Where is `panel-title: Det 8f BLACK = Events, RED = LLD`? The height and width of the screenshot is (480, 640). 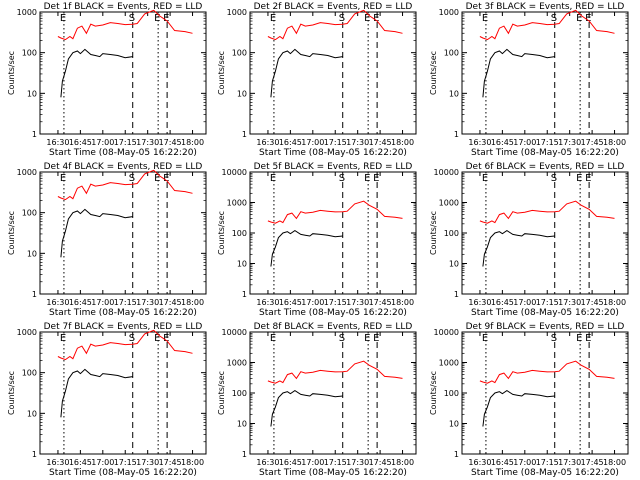 panel-title: Det 8f BLACK = Events, RED = LLD is located at coordinates (333, 327).